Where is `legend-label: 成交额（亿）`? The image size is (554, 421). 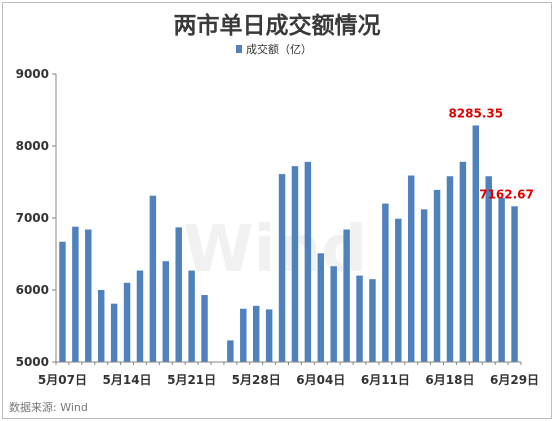 legend-label: 成交额（亿） is located at coordinates (279, 49).